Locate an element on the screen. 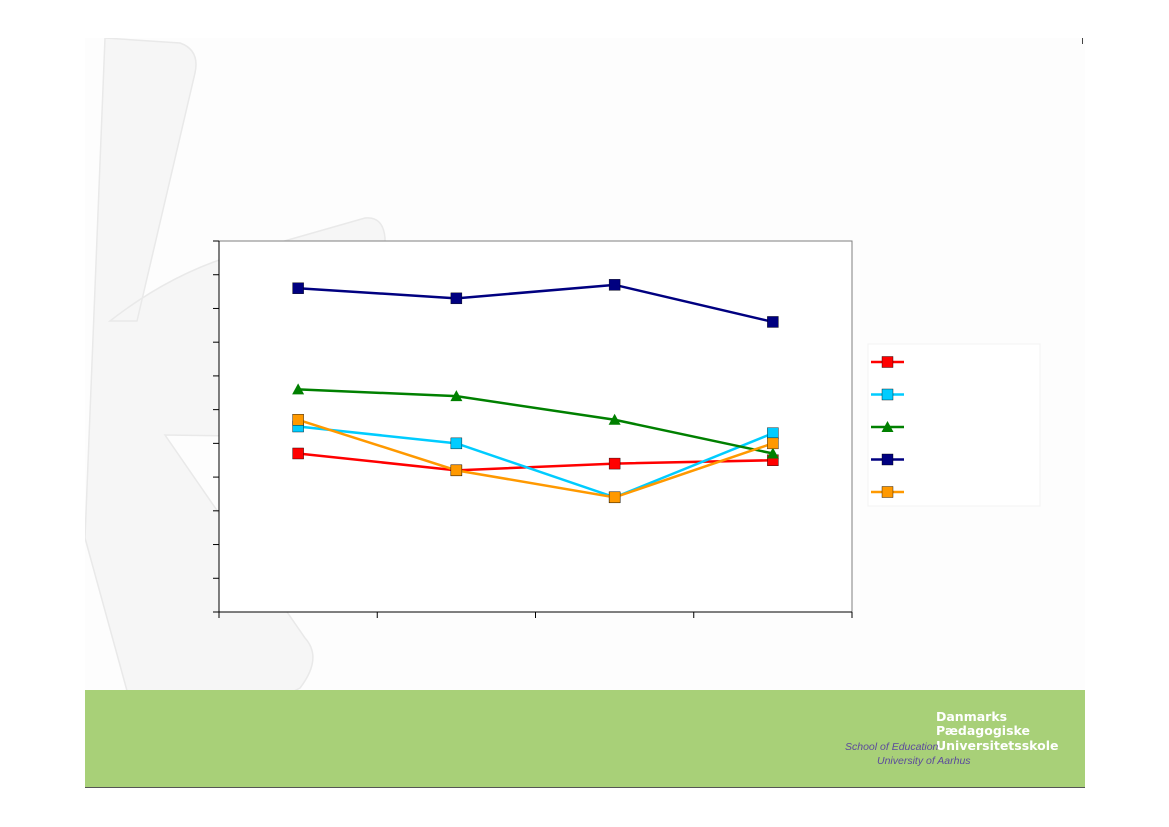 The height and width of the screenshot is (827, 1169). footer-rule is located at coordinates (585, 787).